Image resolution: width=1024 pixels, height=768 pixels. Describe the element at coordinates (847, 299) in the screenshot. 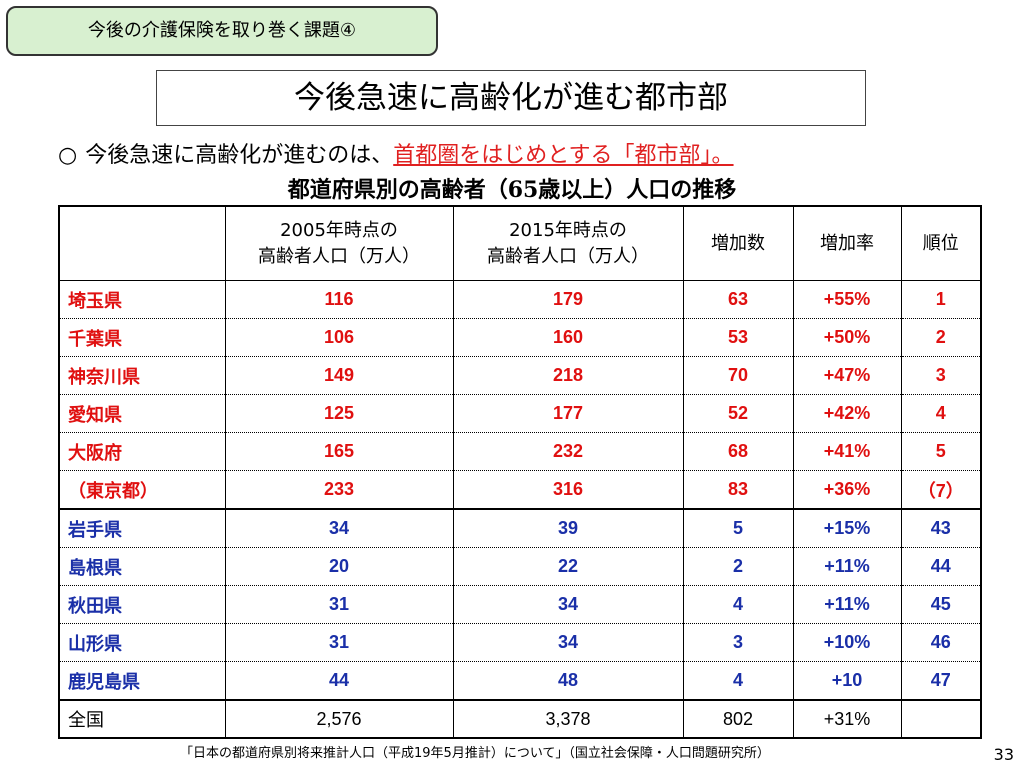

I see `rate-cell: +55%` at that location.